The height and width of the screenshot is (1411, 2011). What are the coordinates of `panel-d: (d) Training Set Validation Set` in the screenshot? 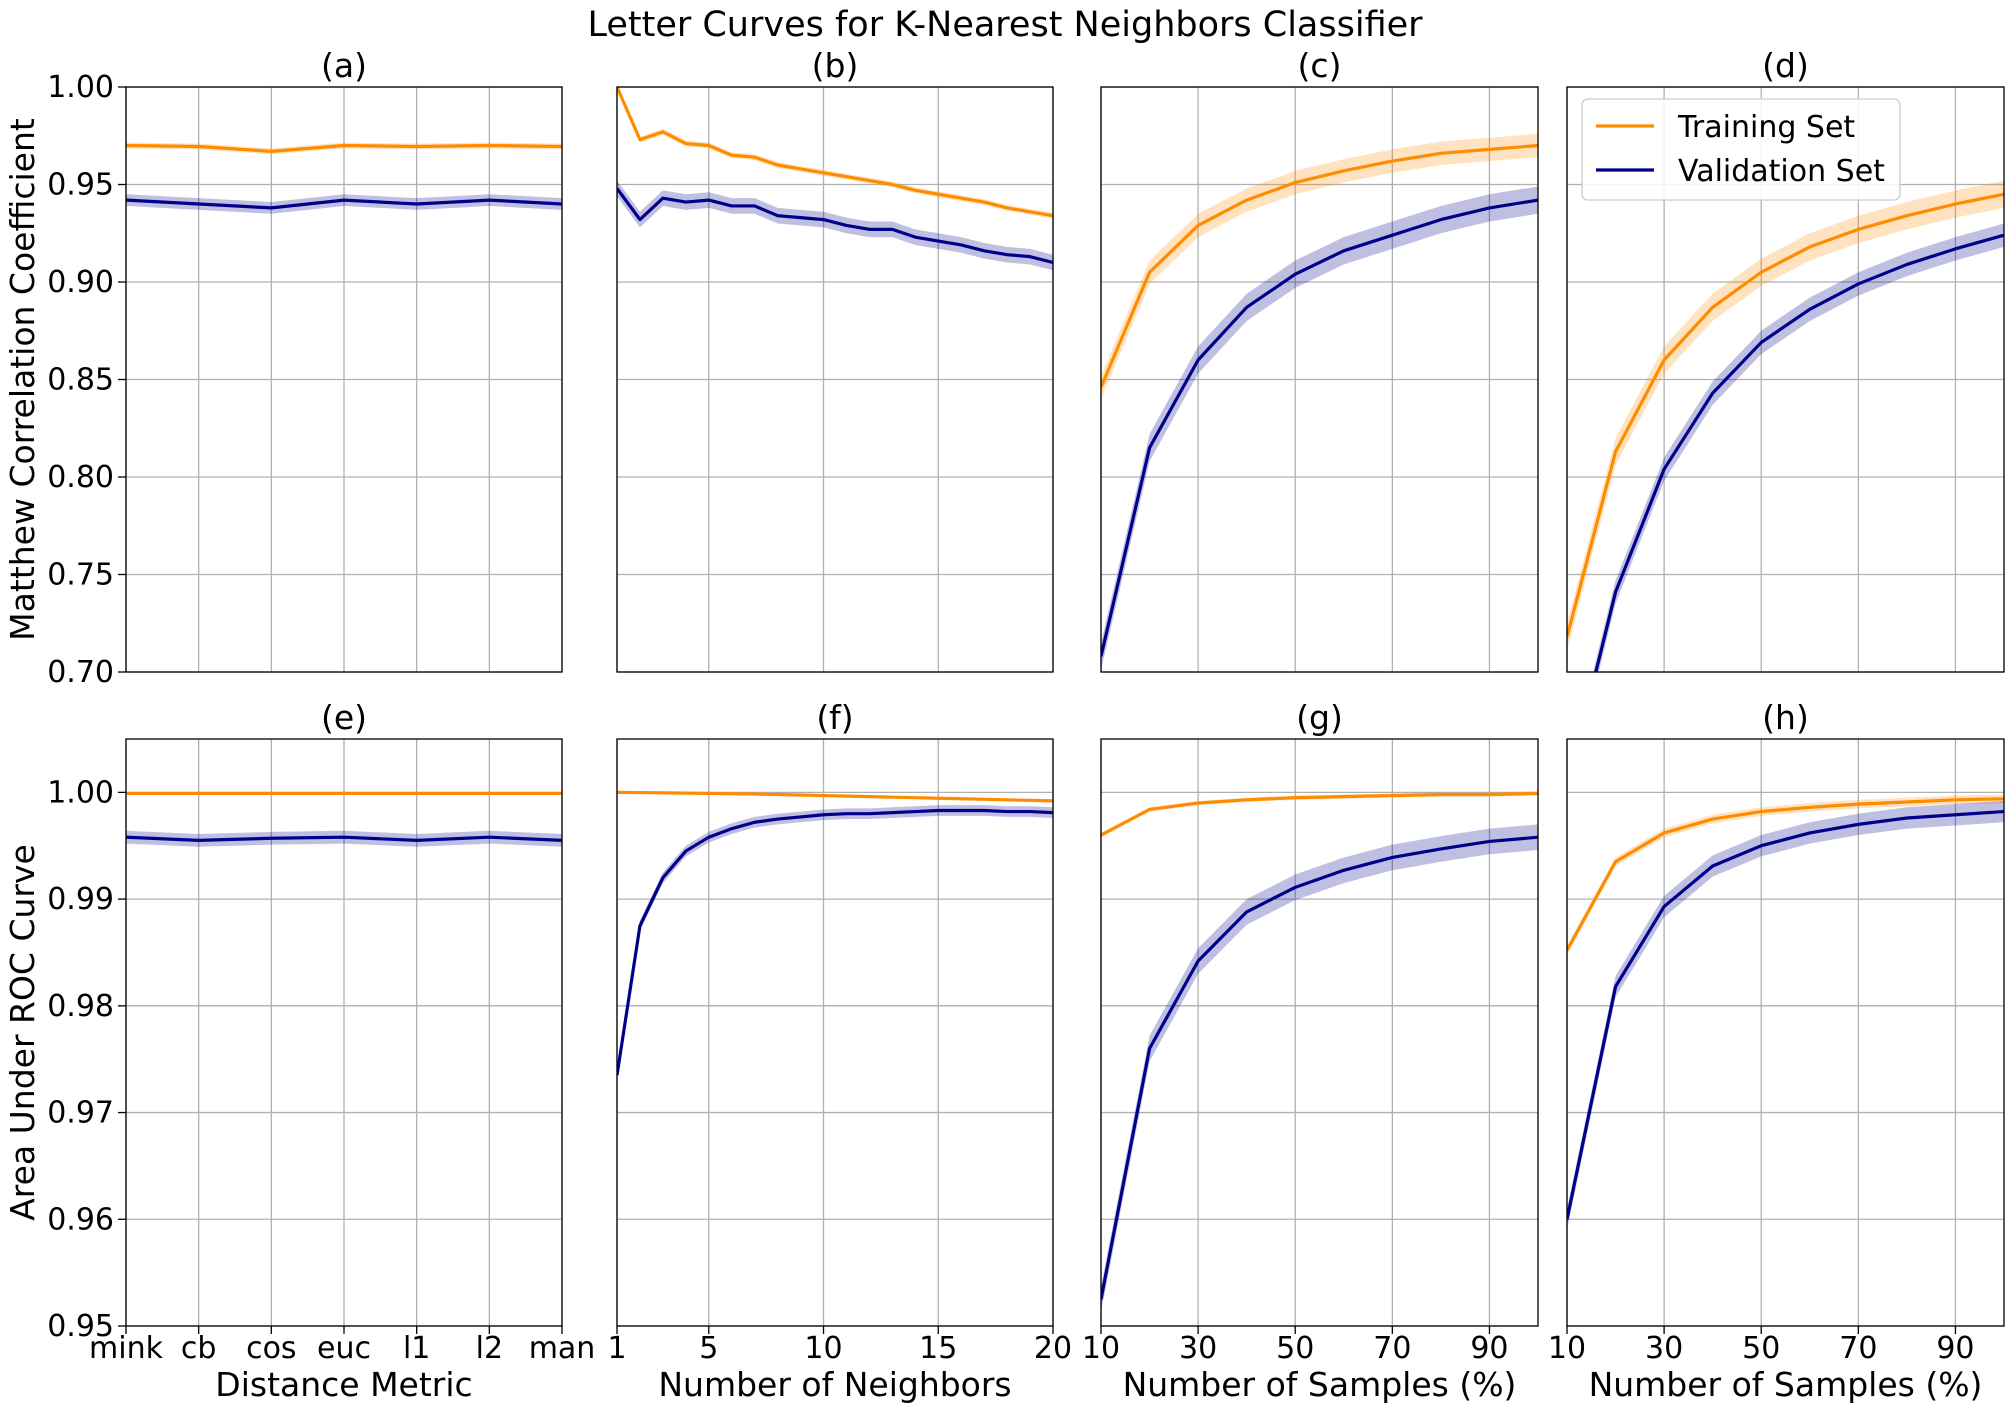 It's located at (1785, 359).